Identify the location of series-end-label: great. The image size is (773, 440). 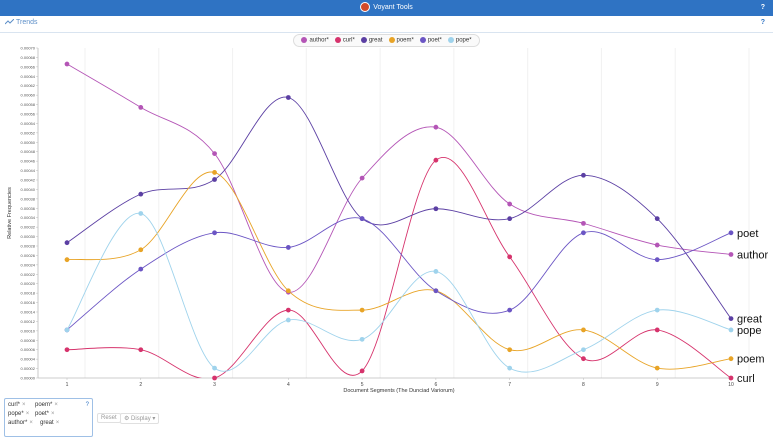
(749, 320).